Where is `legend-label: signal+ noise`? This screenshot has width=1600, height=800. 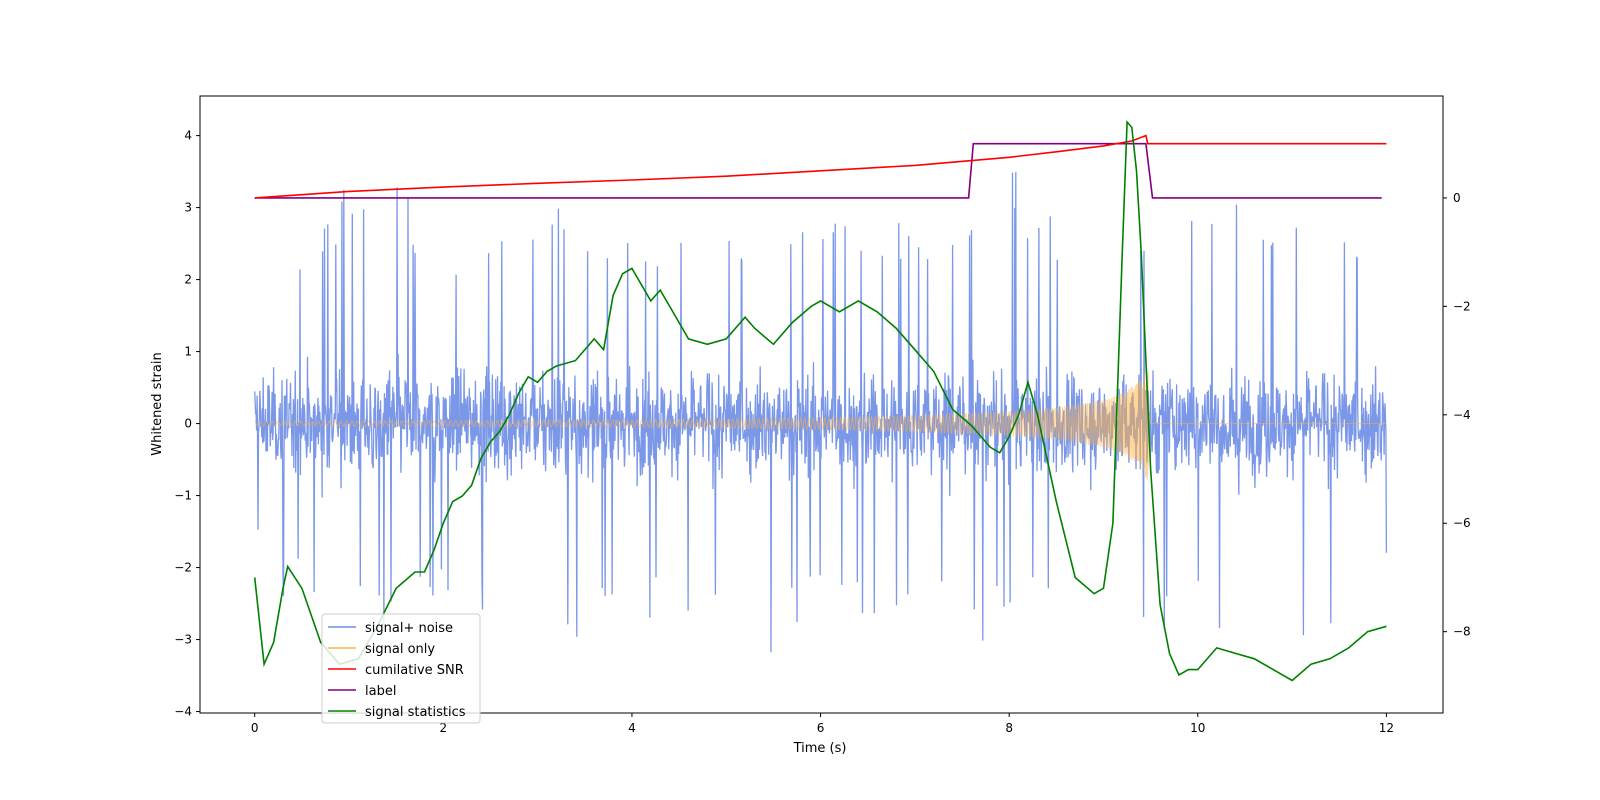 legend-label: signal+ noise is located at coordinates (409, 628).